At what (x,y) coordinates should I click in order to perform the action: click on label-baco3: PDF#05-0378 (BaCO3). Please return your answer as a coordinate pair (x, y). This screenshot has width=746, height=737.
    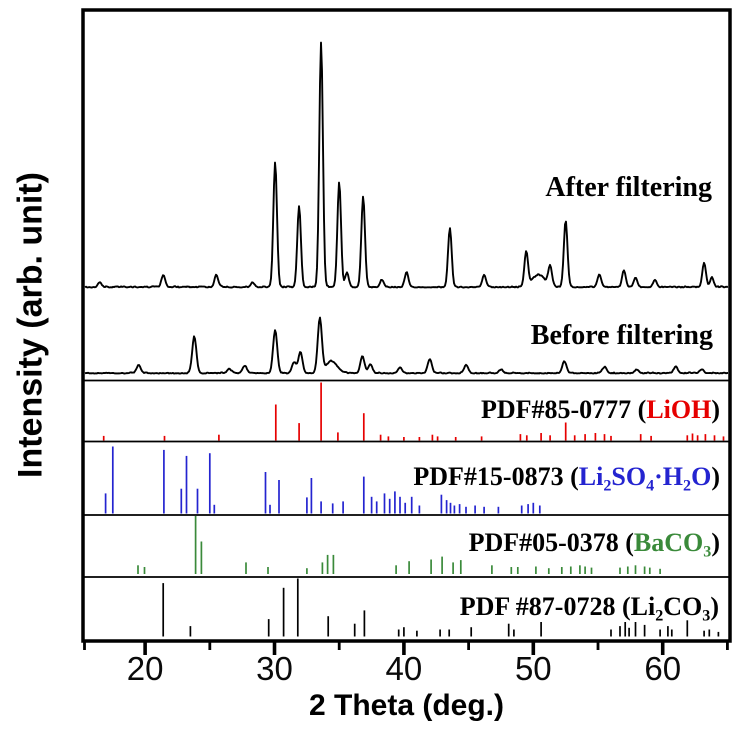
    Looking at the image, I should click on (594, 544).